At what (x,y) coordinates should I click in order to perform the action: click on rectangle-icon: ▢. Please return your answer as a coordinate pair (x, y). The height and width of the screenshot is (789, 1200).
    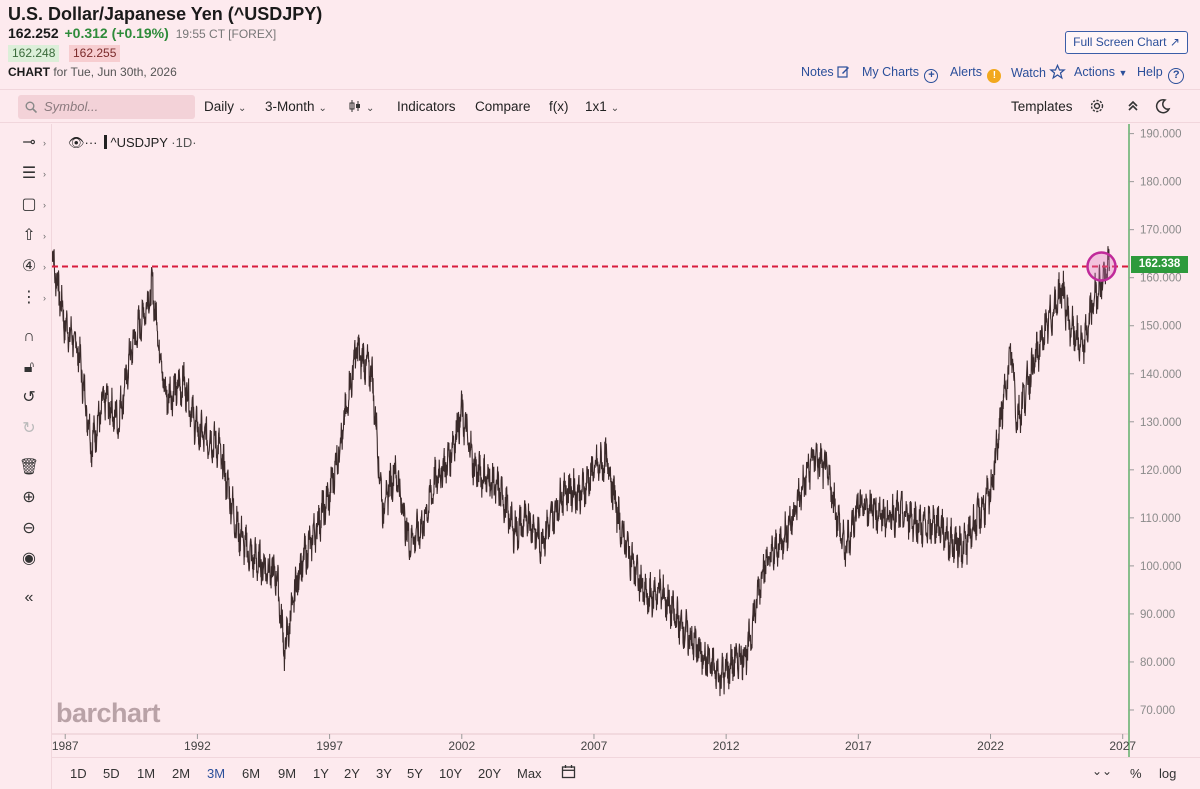
    Looking at the image, I should click on (29, 204).